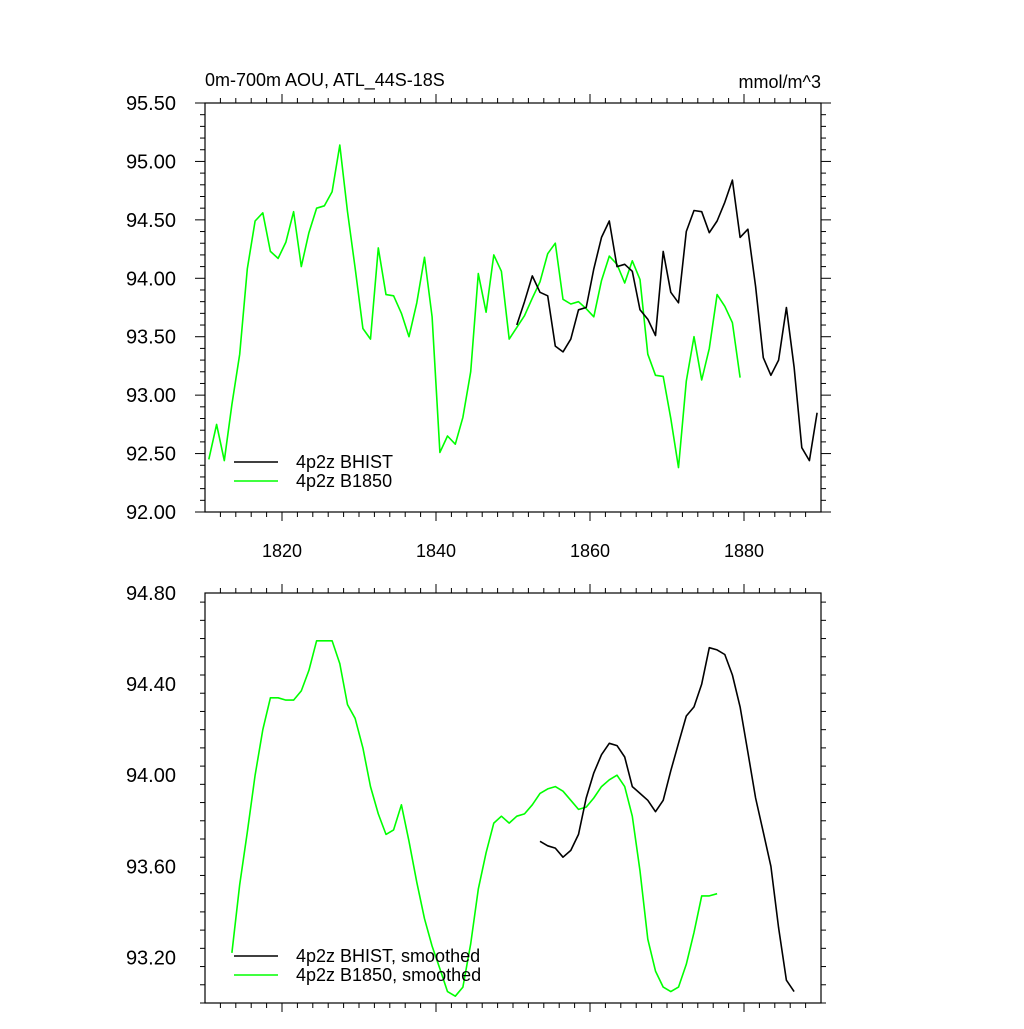 This screenshot has height=1029, width=1024. I want to click on legend-label: 4p2z BHIST, so click(344, 462).